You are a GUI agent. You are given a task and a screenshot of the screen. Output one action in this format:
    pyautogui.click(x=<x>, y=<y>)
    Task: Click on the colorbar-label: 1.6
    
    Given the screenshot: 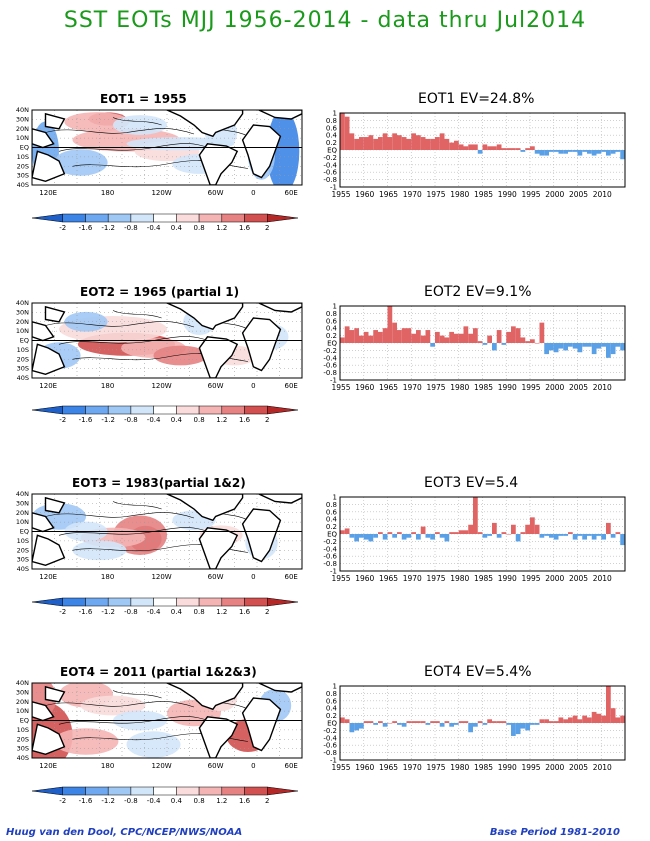 What is the action you would take?
    pyautogui.click(x=245, y=420)
    